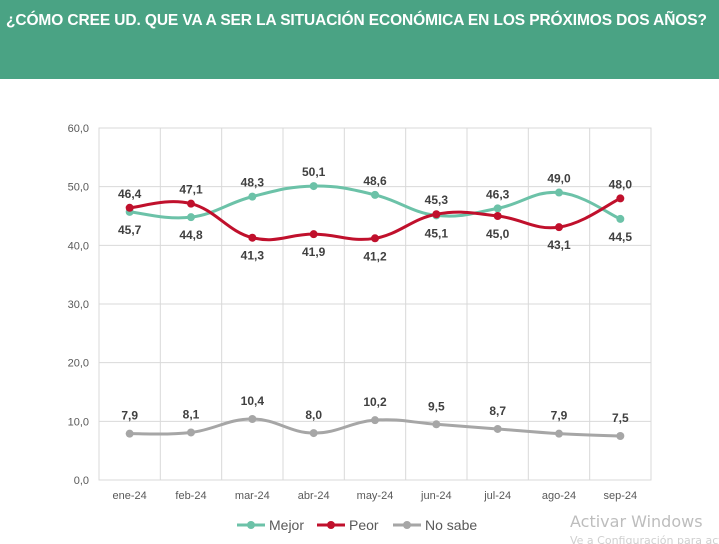 The width and height of the screenshot is (719, 544). I want to click on windows-activation-subtitle: Ve a Configuración para activar Windows., so click(644, 539).